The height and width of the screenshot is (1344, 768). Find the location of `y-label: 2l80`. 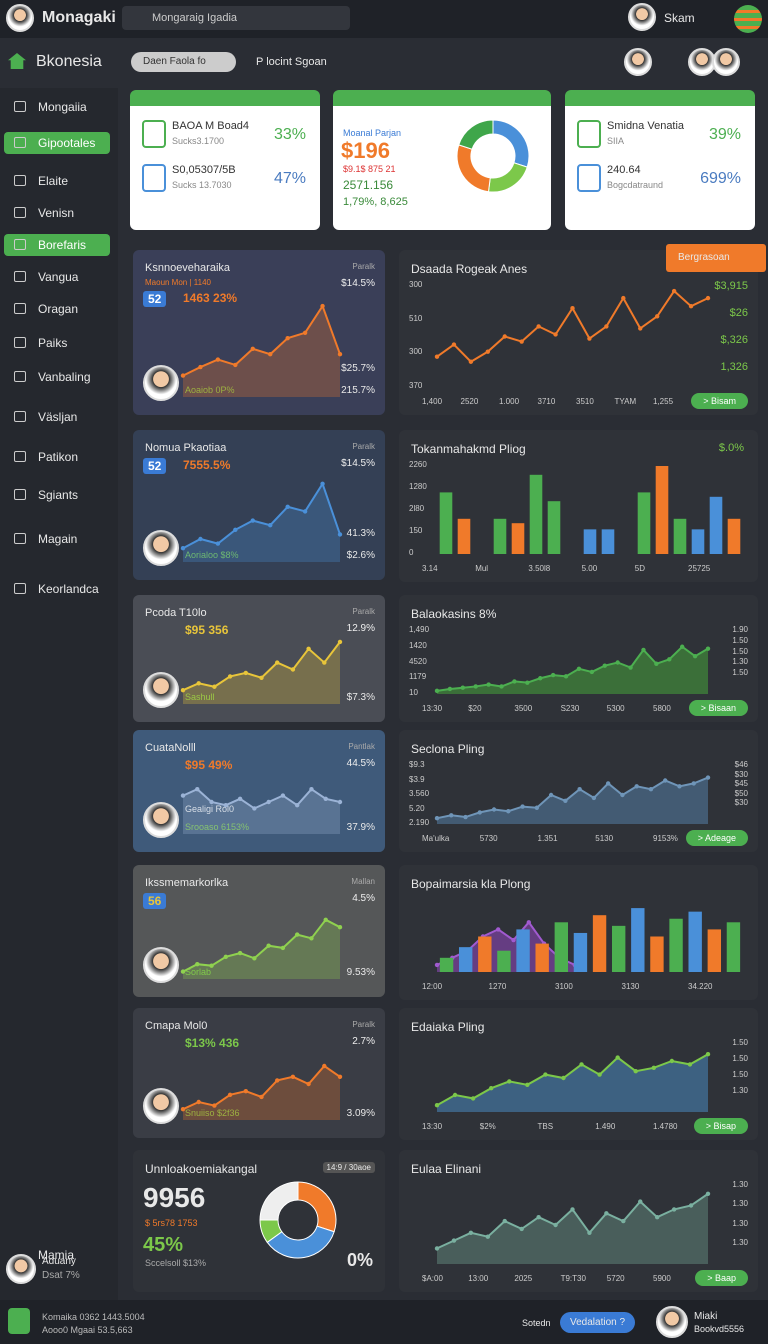

y-label: 2l80 is located at coordinates (417, 508).